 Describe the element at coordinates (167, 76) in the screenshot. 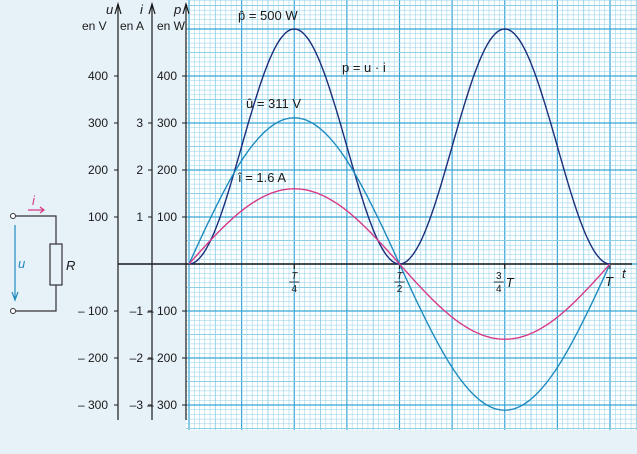

I see `axis-tick-label-p: 400` at that location.